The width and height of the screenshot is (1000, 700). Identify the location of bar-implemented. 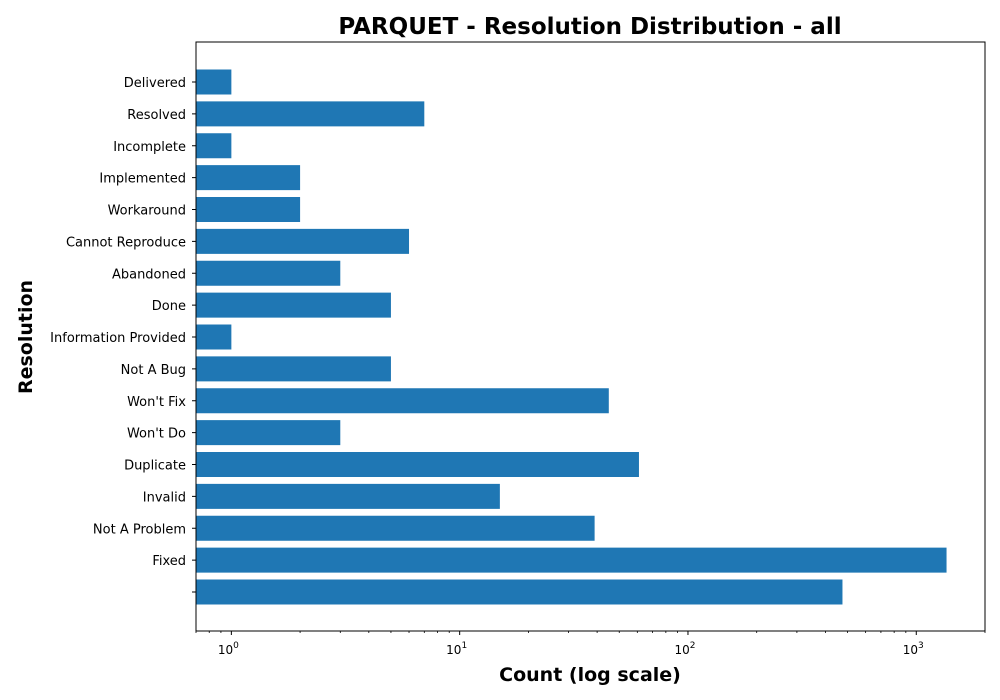
(248, 178).